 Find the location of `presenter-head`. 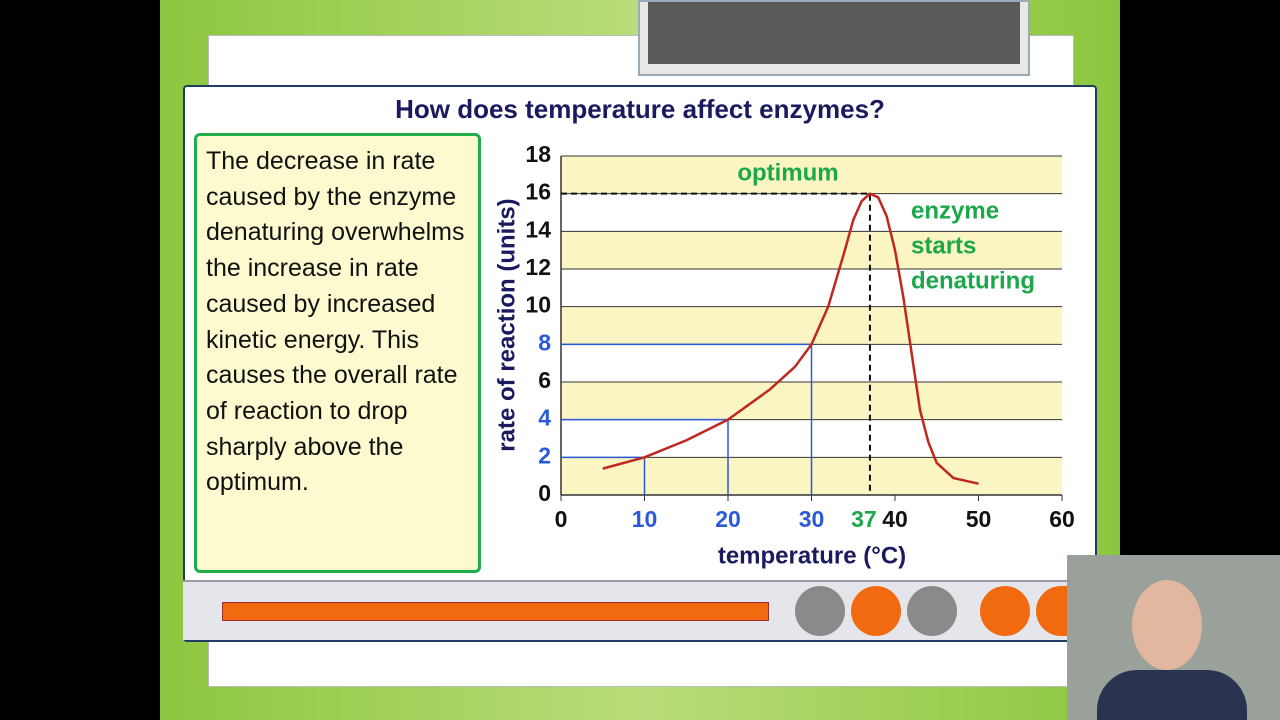

presenter-head is located at coordinates (1167, 625).